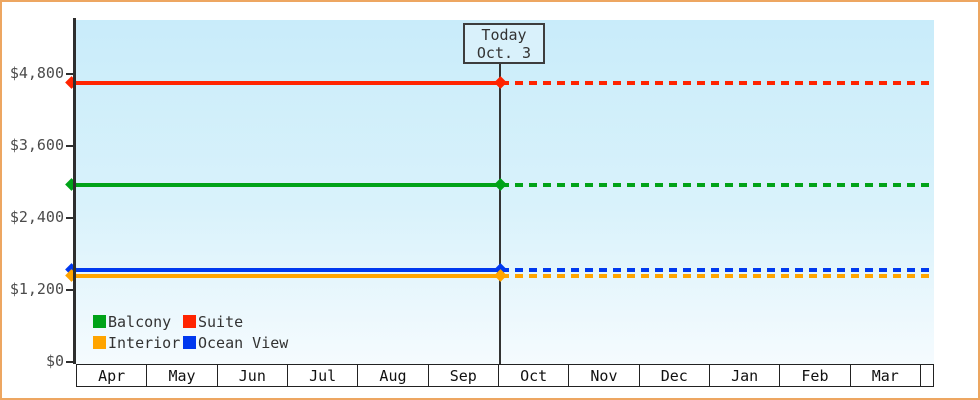  I want to click on legend-item-suite: Suite, so click(235, 321).